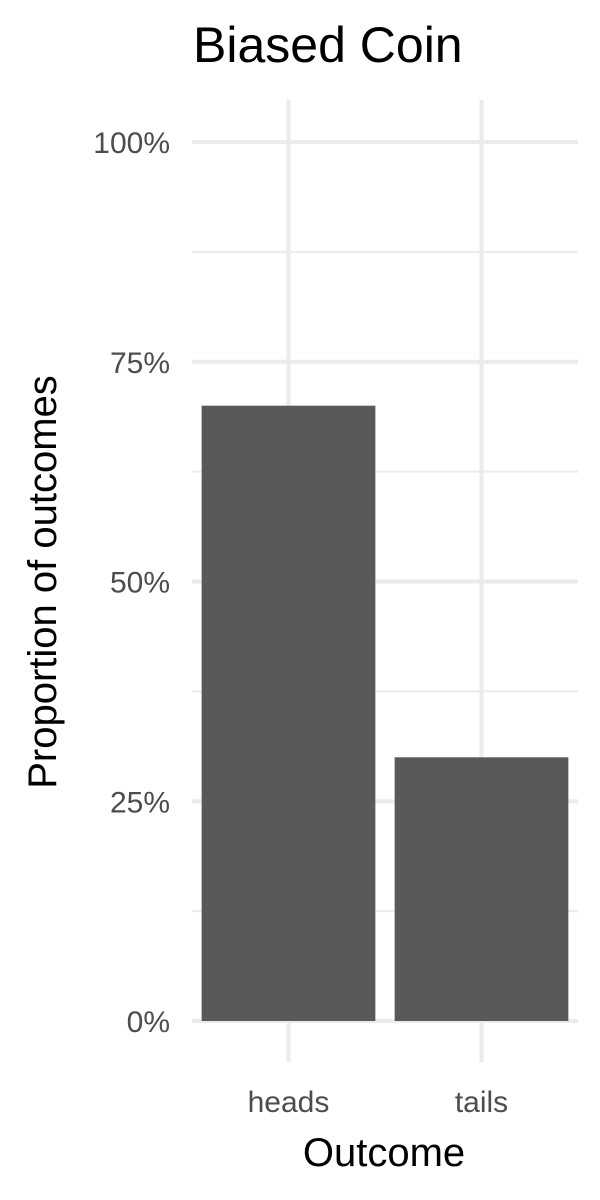 This screenshot has height=1200, width=600. Describe the element at coordinates (481, 1102) in the screenshot. I see `x-tick-label: tails` at that location.